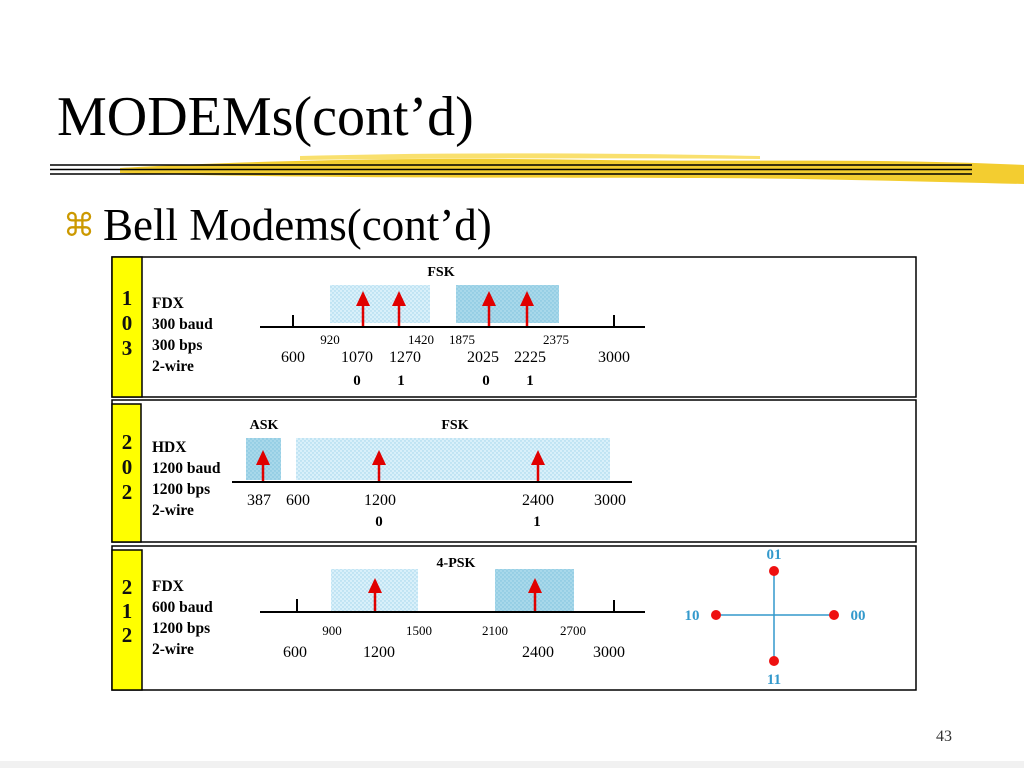 Image resolution: width=1024 pixels, height=768 pixels. What do you see at coordinates (462, 339) in the screenshot?
I see `band-edge-label: 1875` at bounding box center [462, 339].